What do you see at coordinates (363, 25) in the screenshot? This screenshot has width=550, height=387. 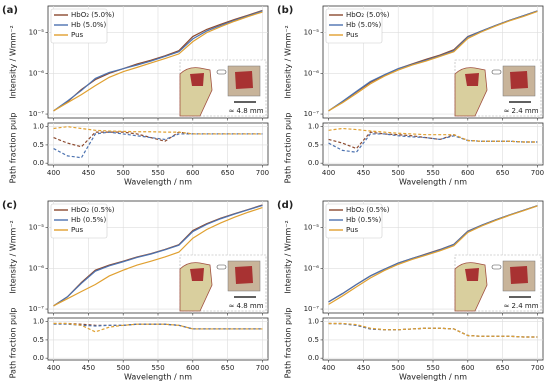 I see `legend-label: Hb (5.0%)` at bounding box center [363, 25].